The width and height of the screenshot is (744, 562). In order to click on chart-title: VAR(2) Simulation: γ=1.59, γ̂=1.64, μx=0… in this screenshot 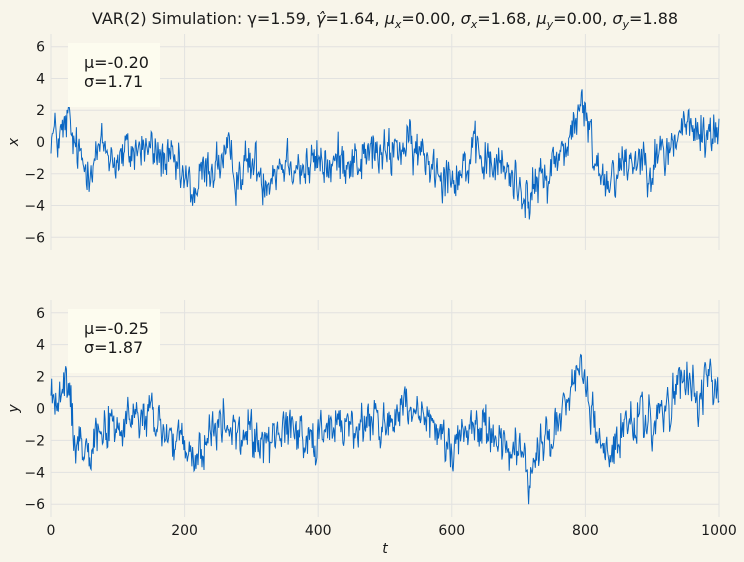, I will do `click(385, 20)`.